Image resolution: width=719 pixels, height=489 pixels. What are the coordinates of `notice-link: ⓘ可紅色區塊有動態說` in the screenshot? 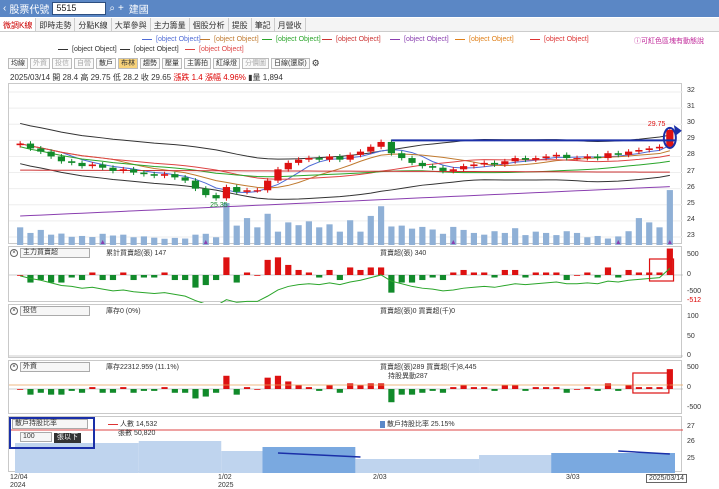 It's located at (669, 41).